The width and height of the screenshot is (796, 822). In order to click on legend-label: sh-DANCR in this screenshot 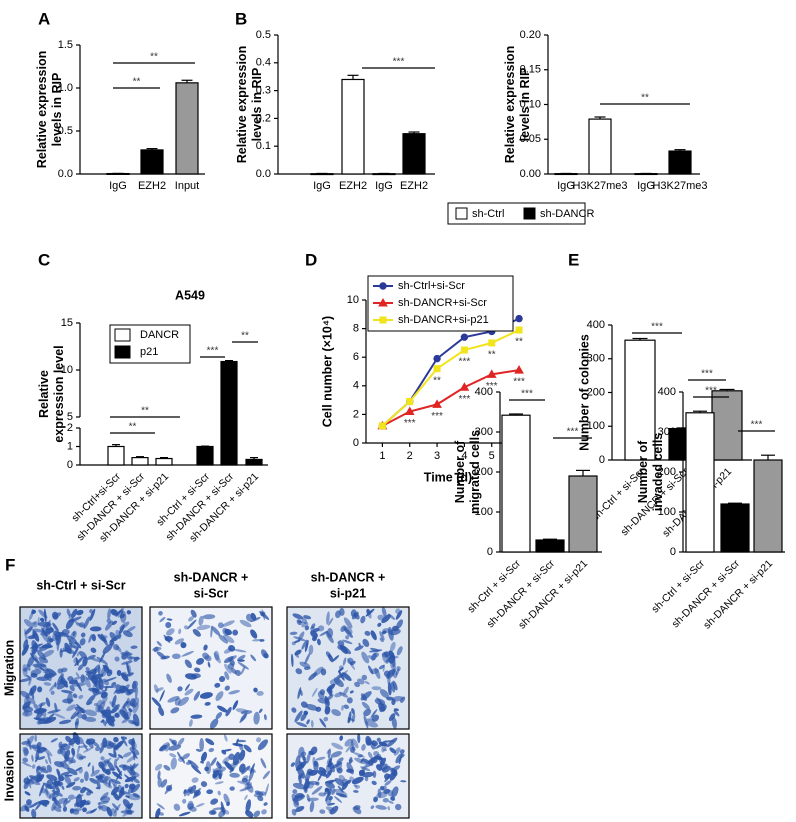, I will do `click(567, 214)`.